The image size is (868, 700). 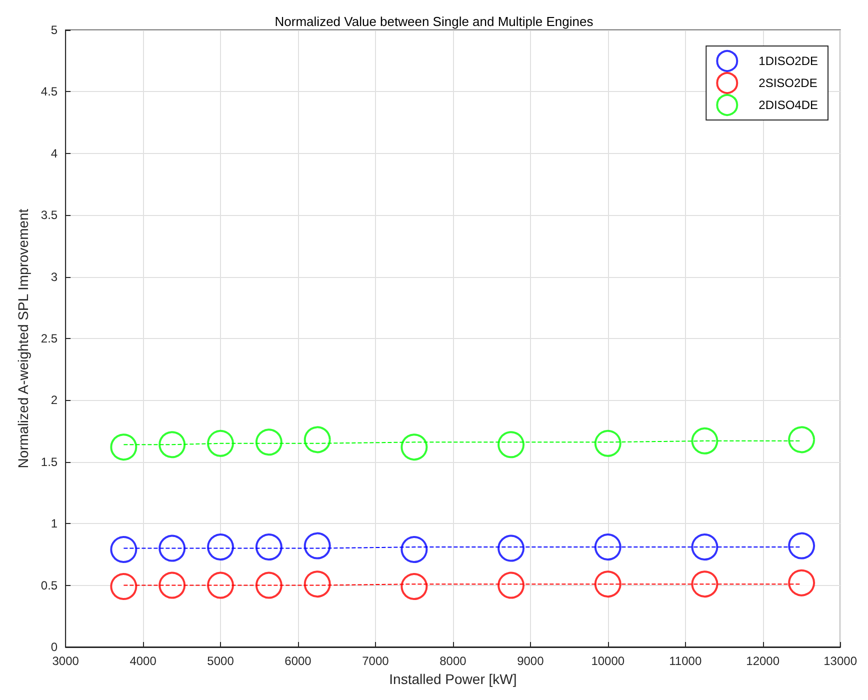 What do you see at coordinates (54, 400) in the screenshot?
I see `y-tick-label: 2` at bounding box center [54, 400].